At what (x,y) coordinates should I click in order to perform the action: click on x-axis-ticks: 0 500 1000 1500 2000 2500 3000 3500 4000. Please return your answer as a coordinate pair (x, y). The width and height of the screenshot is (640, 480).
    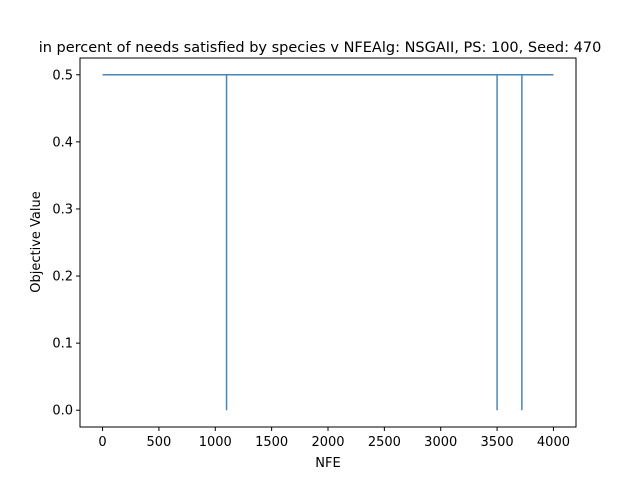
    Looking at the image, I should click on (334, 438).